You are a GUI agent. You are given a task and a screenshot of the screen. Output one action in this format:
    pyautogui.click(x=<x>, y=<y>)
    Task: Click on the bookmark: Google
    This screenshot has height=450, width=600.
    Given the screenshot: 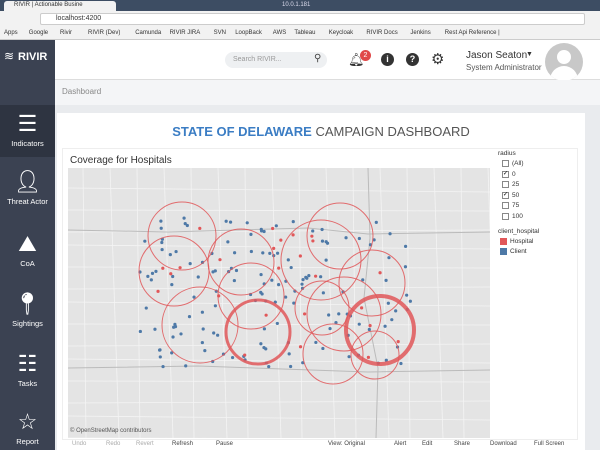 What is the action you would take?
    pyautogui.click(x=38, y=33)
    